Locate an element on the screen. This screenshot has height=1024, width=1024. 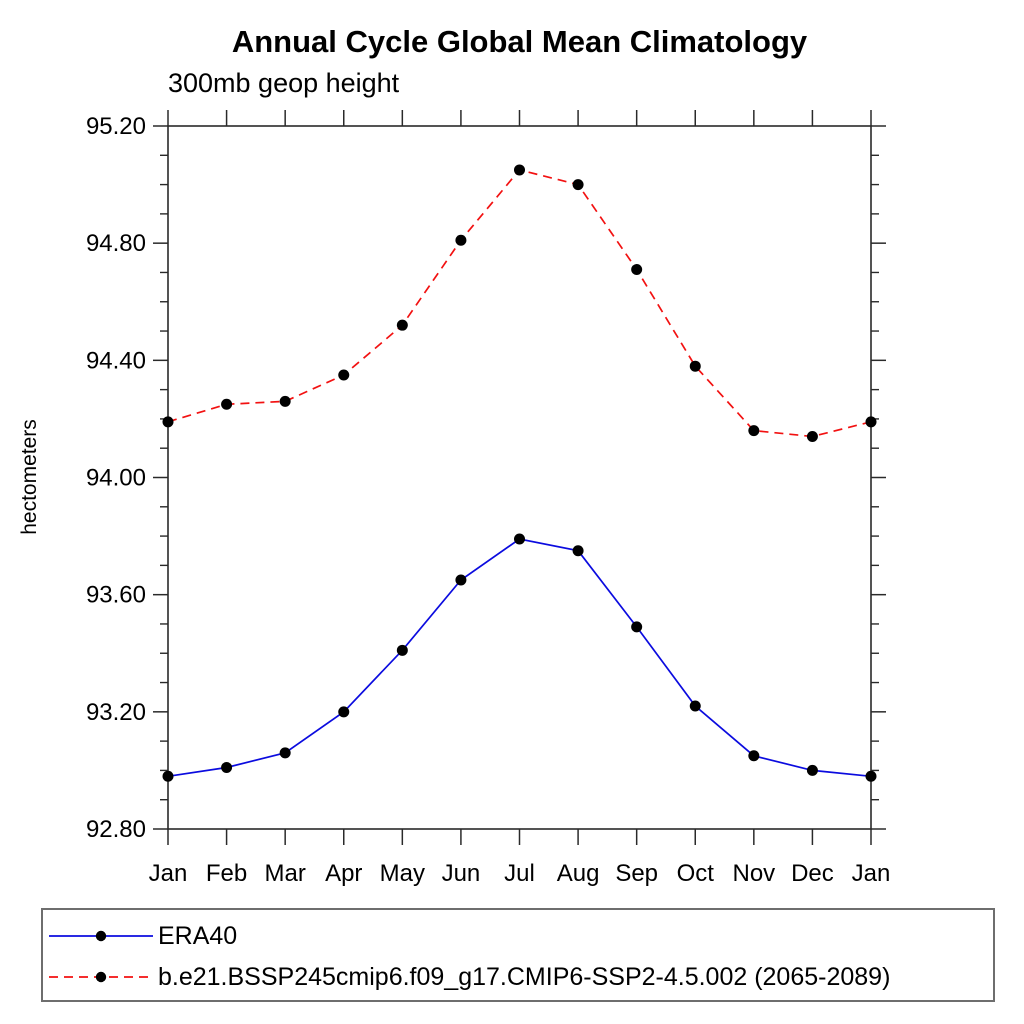
era40-line-sample is located at coordinates (101, 936).